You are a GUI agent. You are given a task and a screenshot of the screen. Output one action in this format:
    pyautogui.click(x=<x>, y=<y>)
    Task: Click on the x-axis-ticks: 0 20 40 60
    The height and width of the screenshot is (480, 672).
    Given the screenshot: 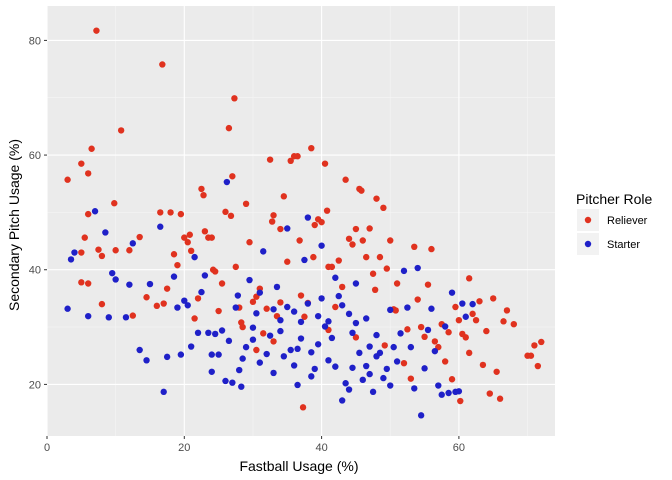 What is the action you would take?
    pyautogui.click(x=254, y=445)
    